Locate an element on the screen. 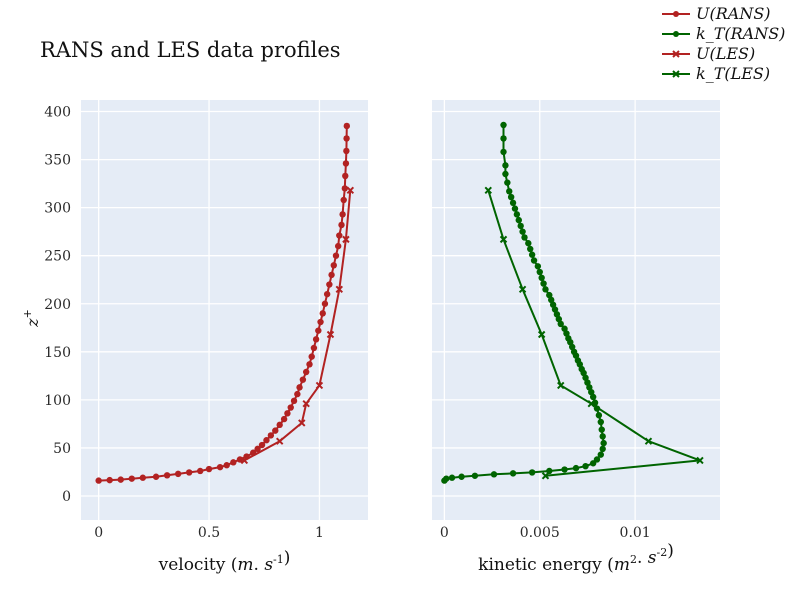 The height and width of the screenshot is (600, 800). series-k-t-les is located at coordinates (594, 333).